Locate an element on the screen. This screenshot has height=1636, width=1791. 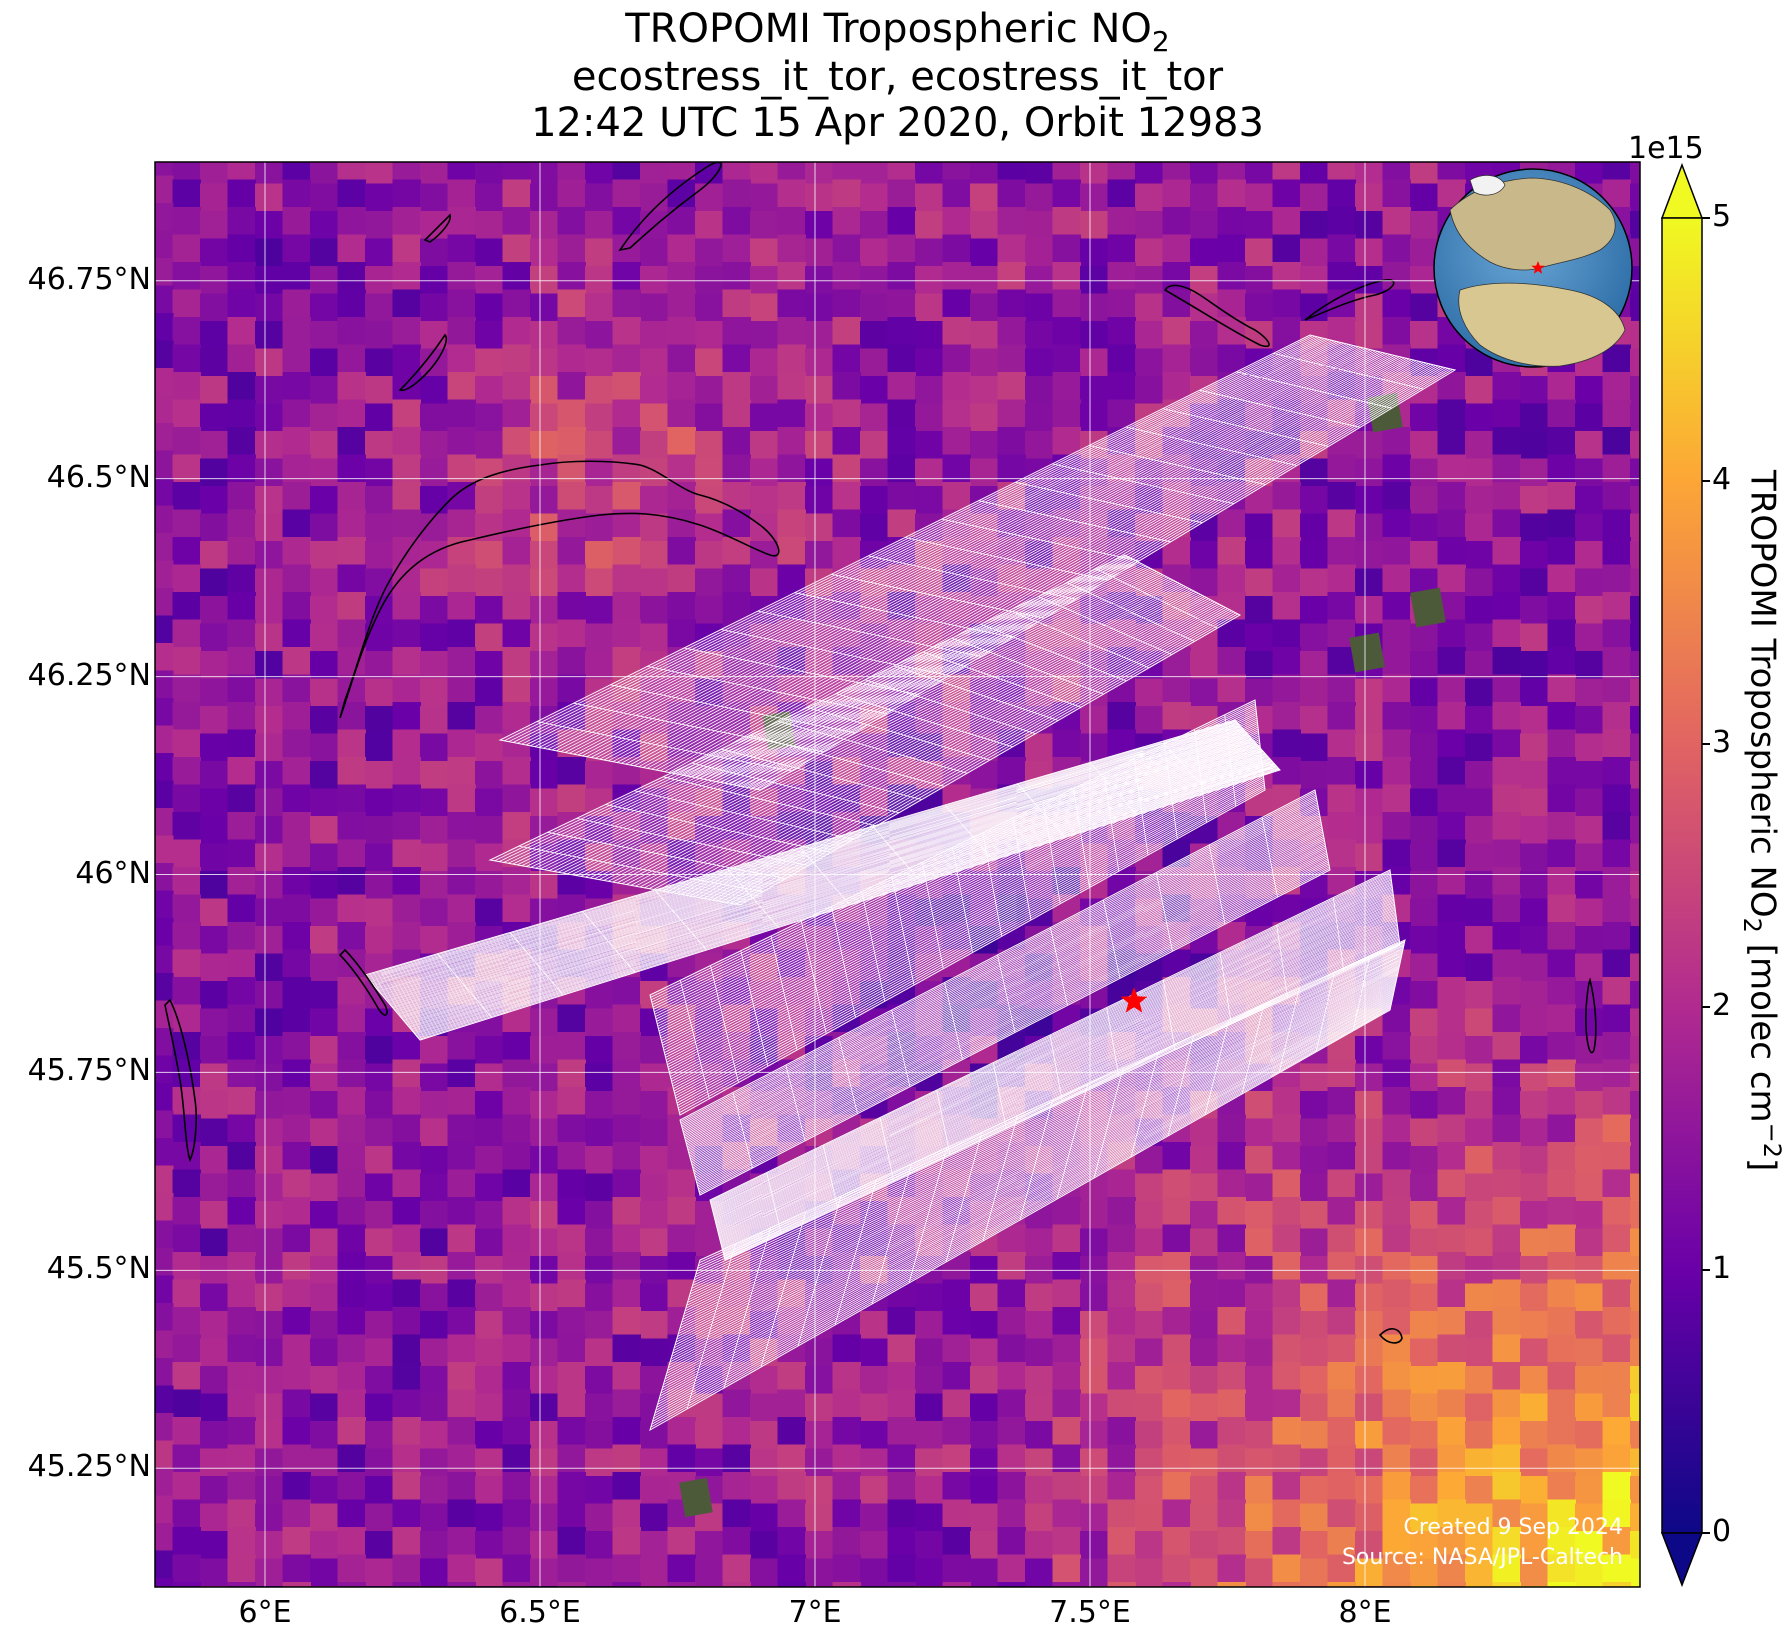
lat-tick-label: 45.75°N is located at coordinates (89, 1071).